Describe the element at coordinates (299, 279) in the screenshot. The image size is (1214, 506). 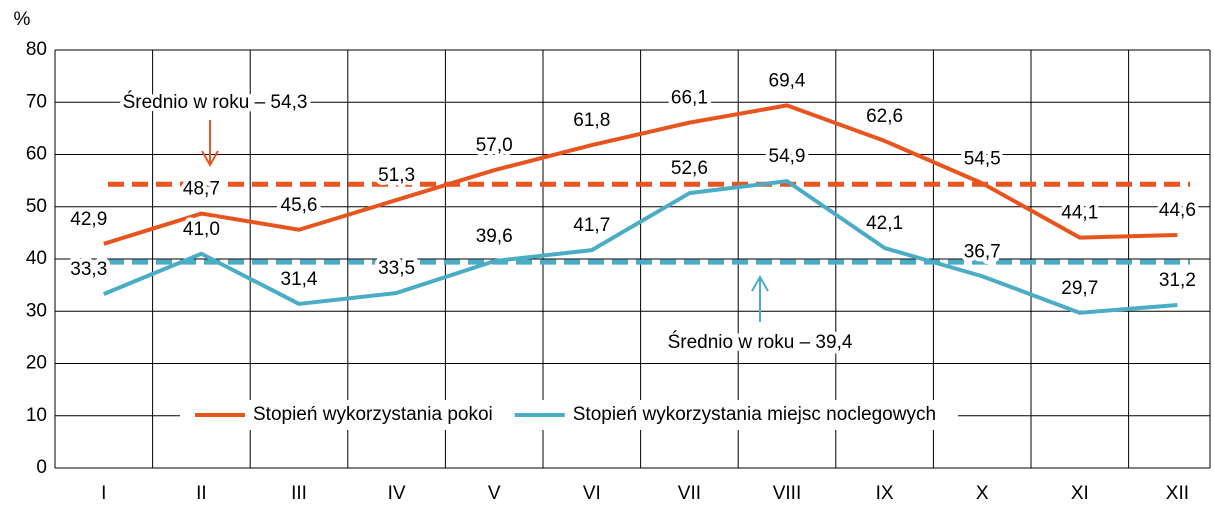
I see `data-label: 31,4` at that location.